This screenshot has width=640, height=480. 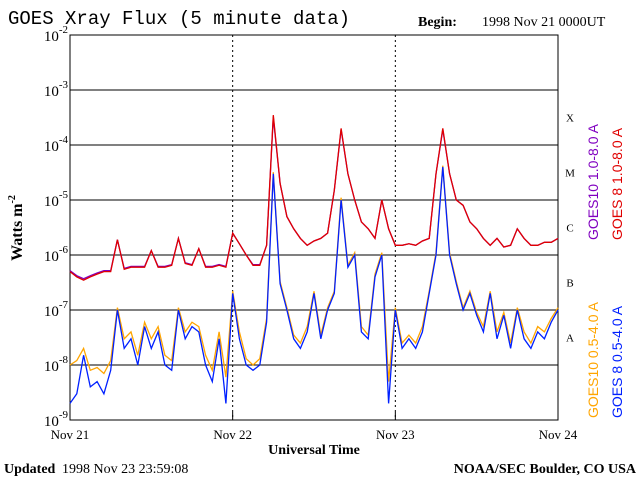 I want to click on credit: NOAA/SEC Boulder, CO USA, so click(x=545, y=469).